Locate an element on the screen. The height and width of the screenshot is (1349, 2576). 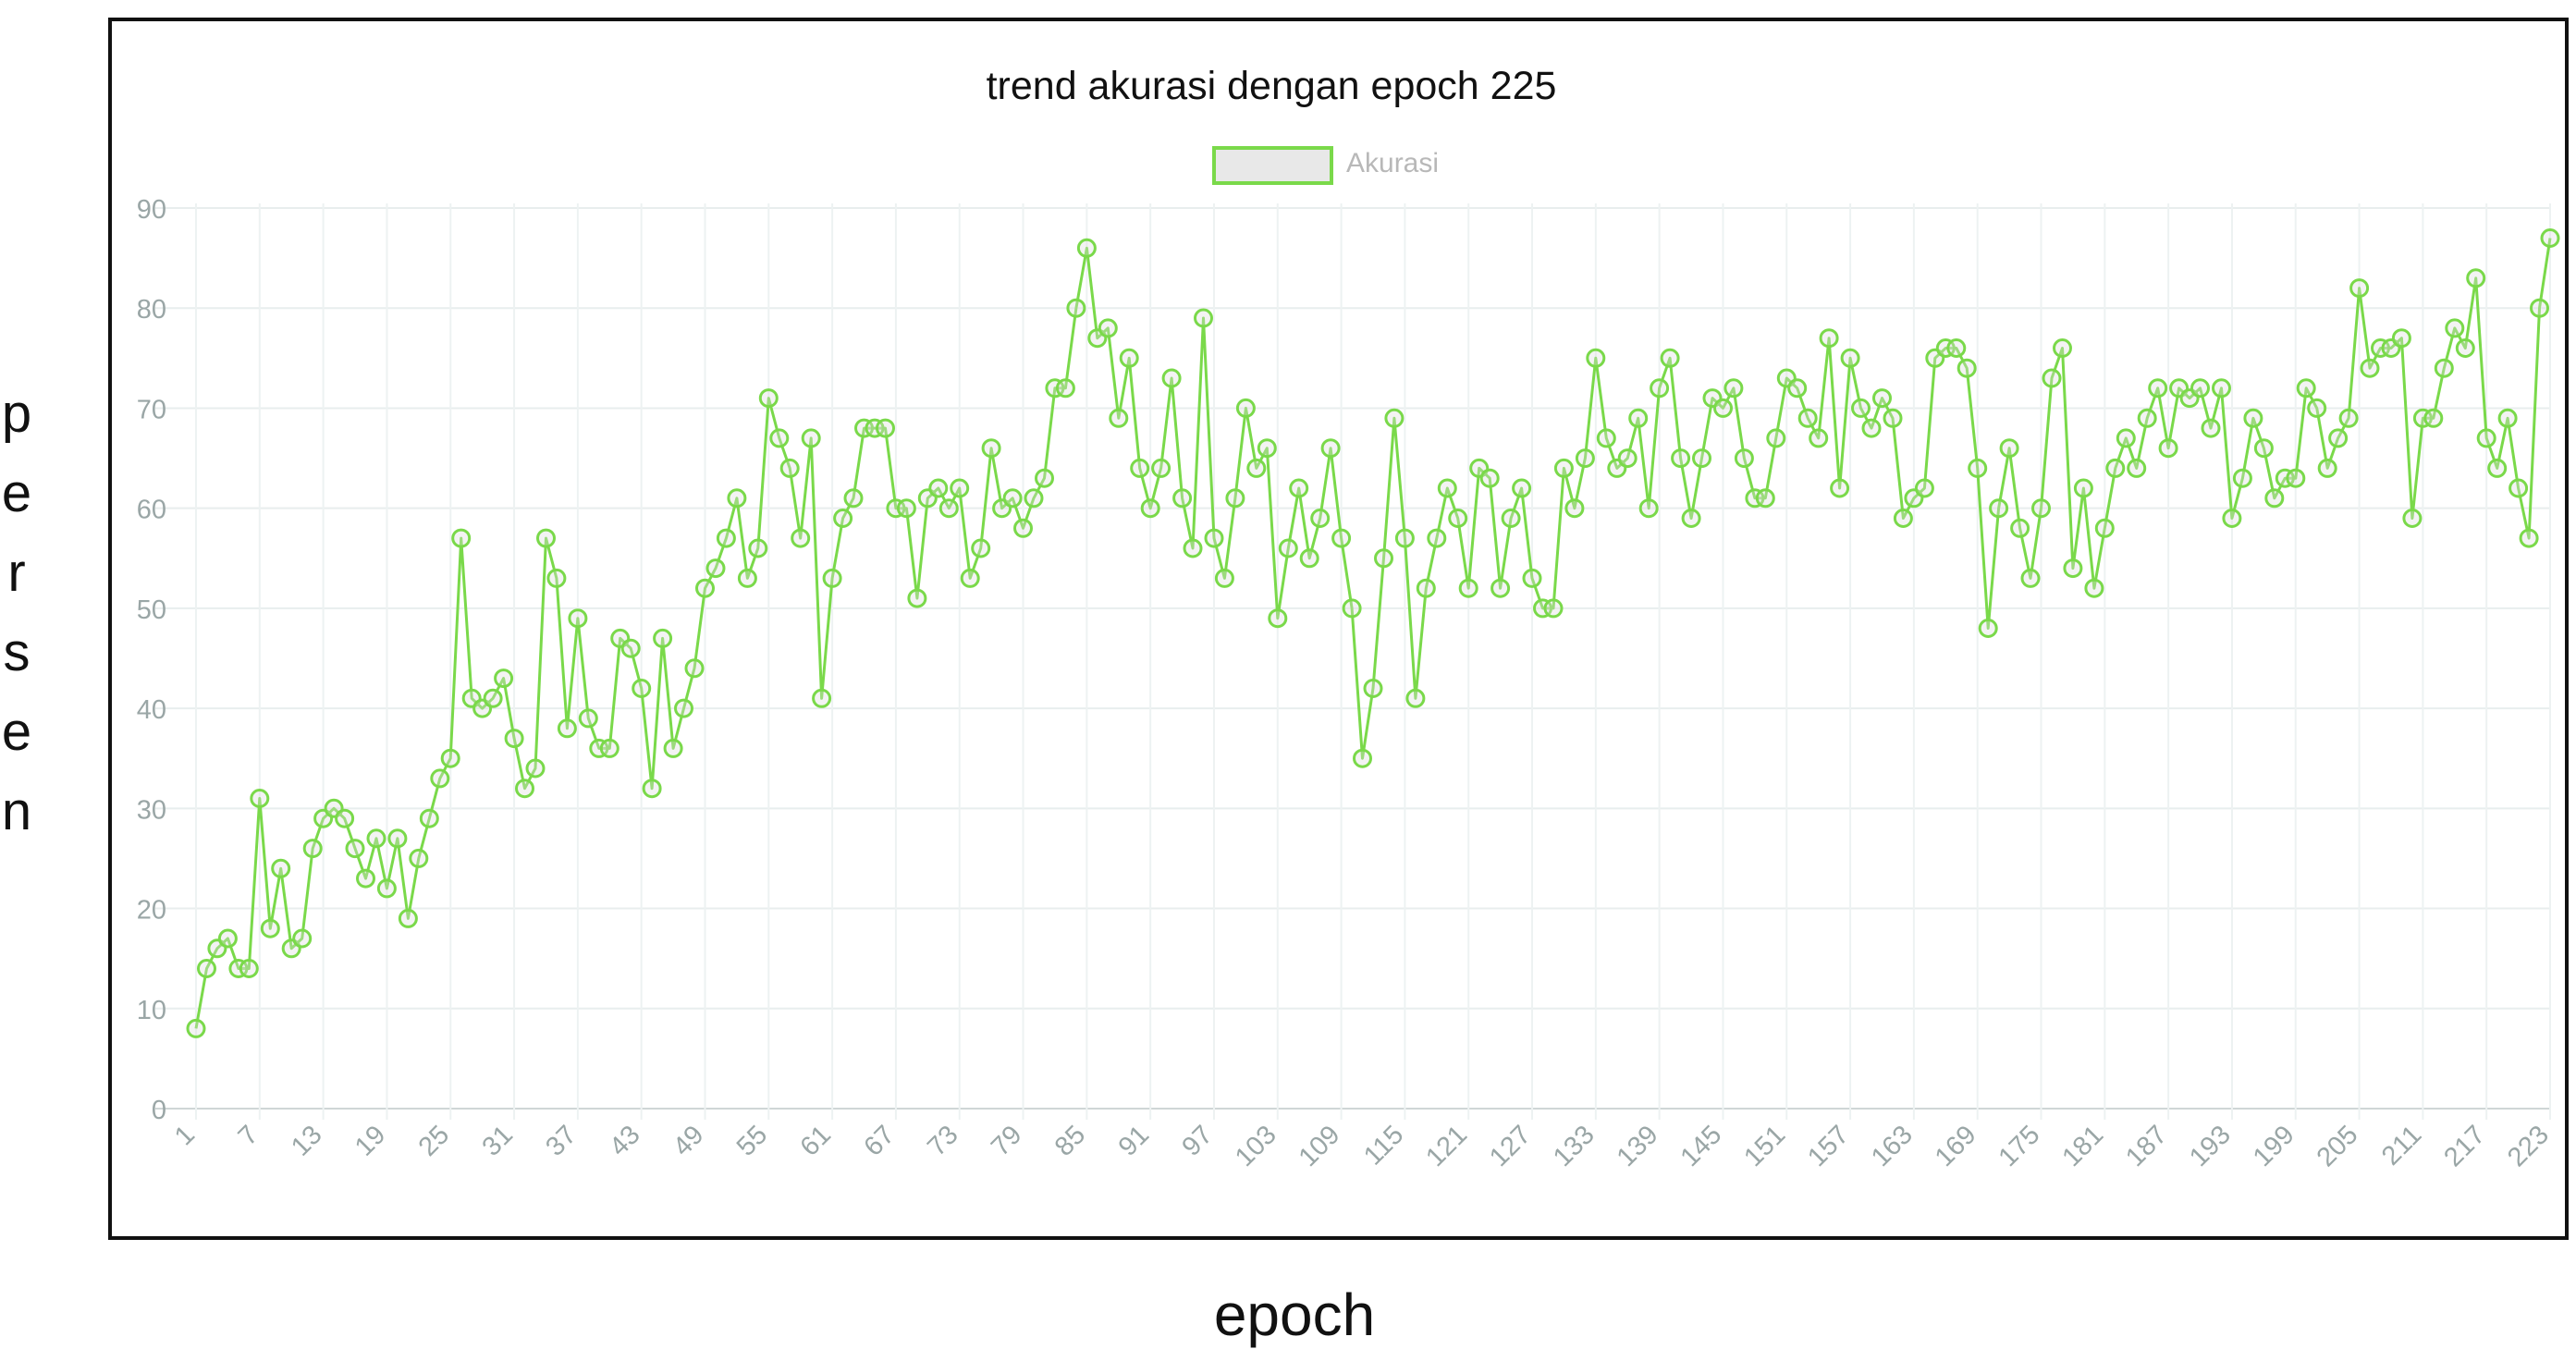
y-axis-label-letter: s is located at coordinates (17, 652).